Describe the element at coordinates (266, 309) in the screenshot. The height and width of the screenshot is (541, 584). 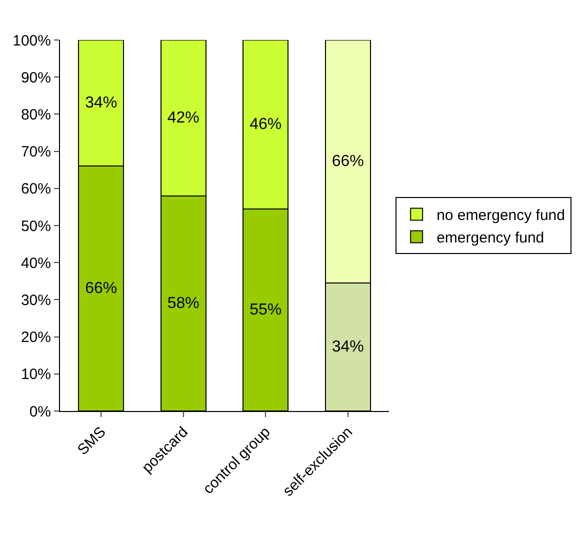
I see `data-label: 55%` at that location.